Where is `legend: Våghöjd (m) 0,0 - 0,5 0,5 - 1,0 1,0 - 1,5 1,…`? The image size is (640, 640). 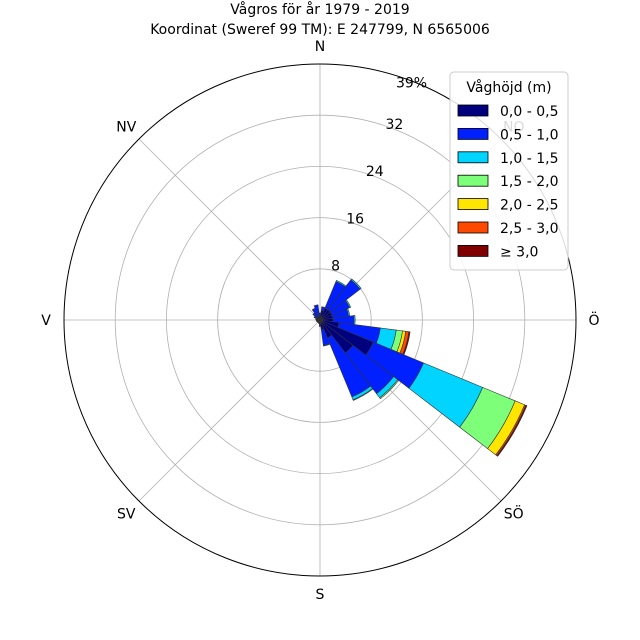
legend: Våghöjd (m) 0,0 - 0,5 0,5 - 1,0 1,0 - 1,5 1,… is located at coordinates (509, 171).